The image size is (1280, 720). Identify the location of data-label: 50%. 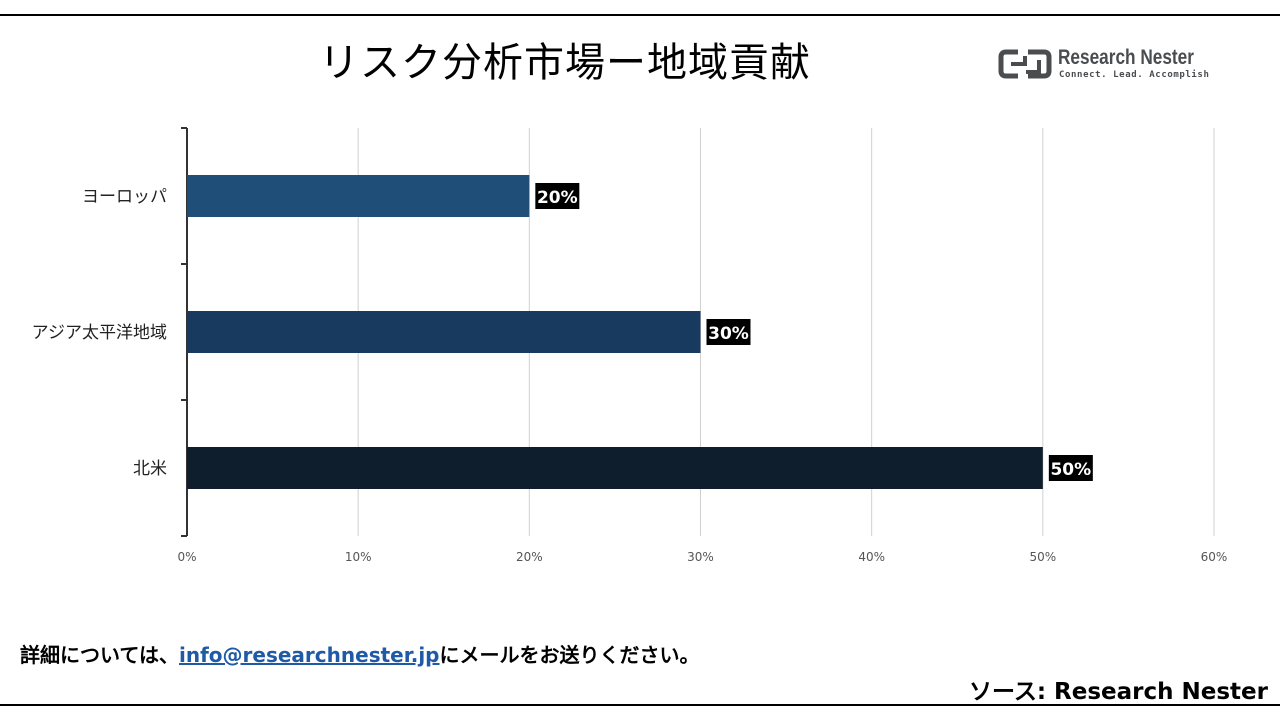
(1070, 470).